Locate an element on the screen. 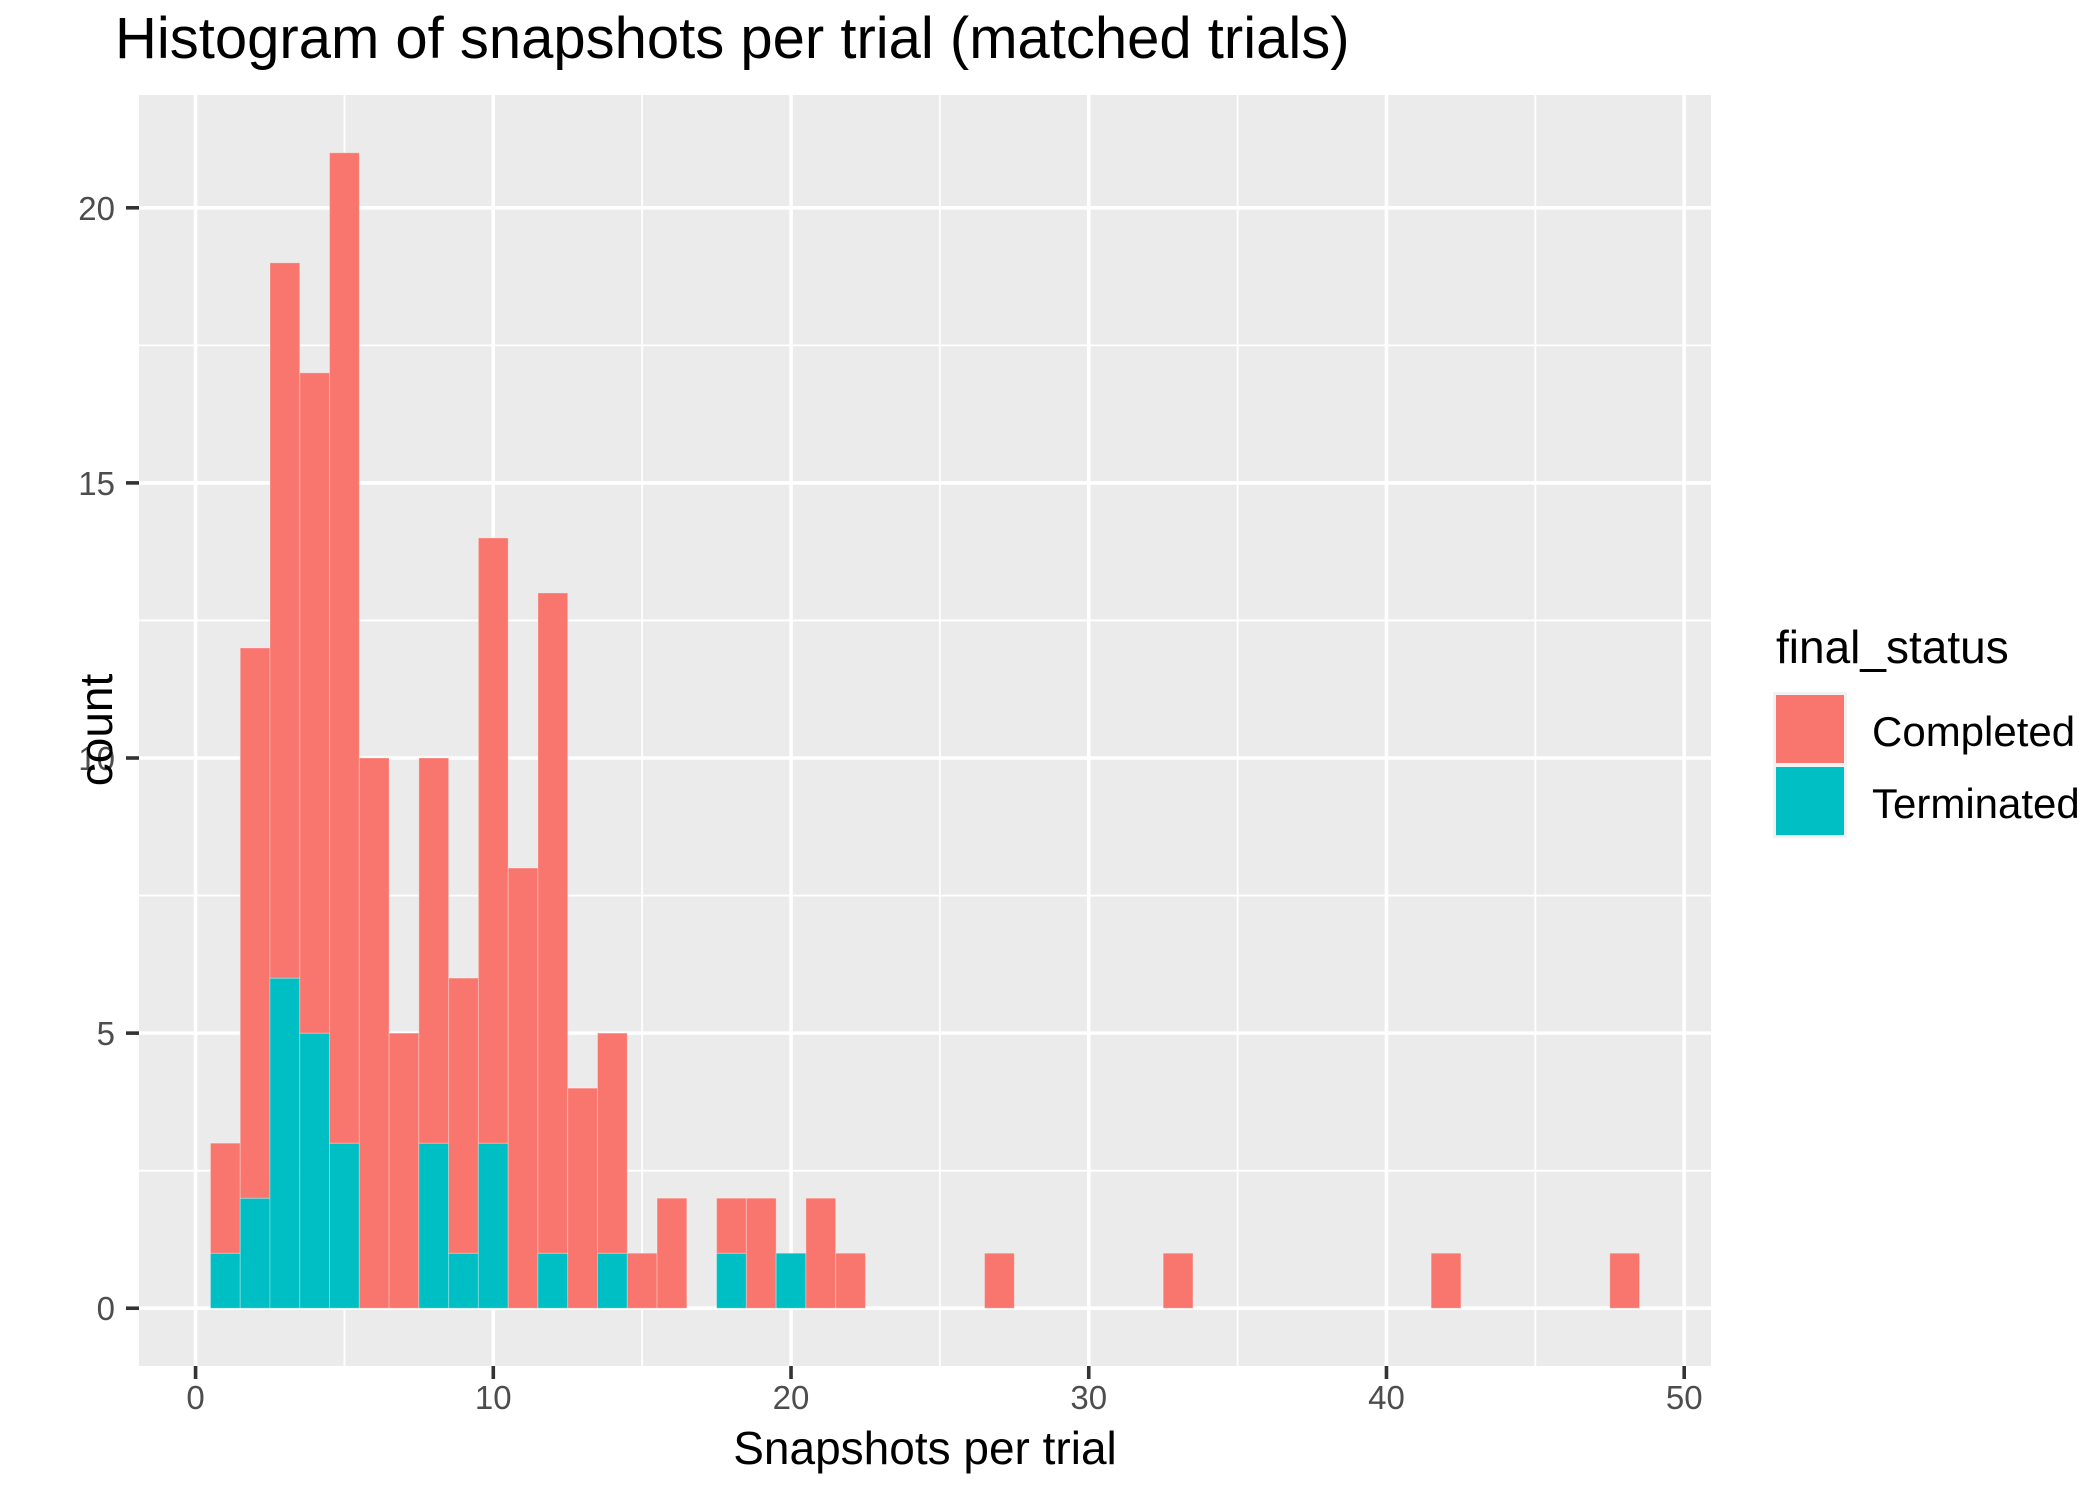 This screenshot has width=2100, height=1499. legend-title: final_status is located at coordinates (1892, 647).